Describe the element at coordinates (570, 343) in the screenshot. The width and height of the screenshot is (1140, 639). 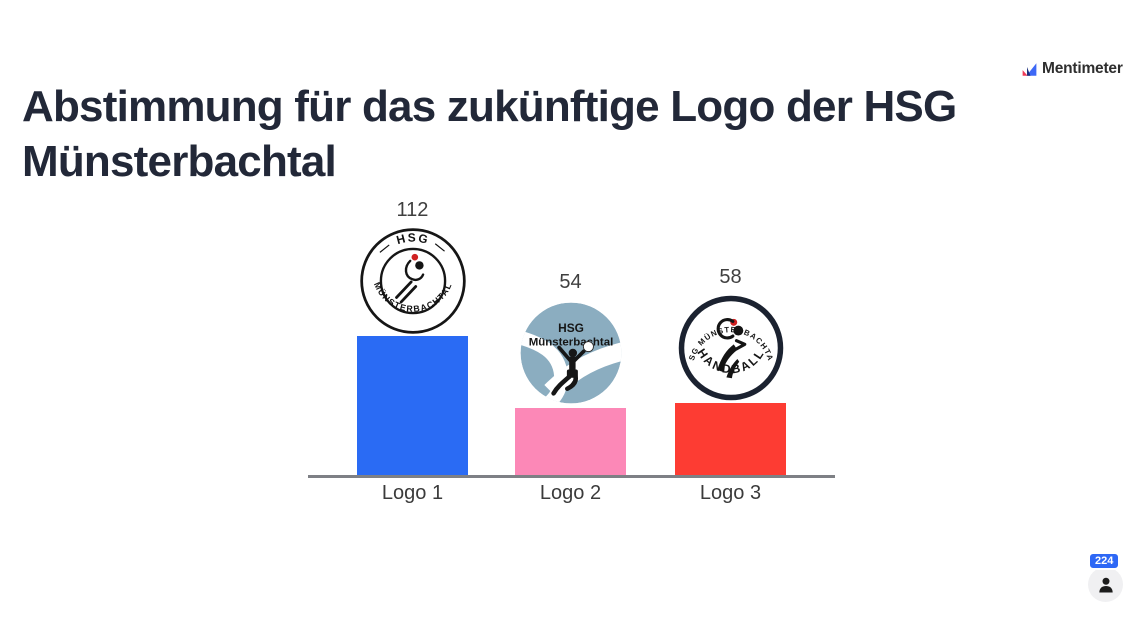
I see `logo2-text-line2: Münsterbachtal` at that location.